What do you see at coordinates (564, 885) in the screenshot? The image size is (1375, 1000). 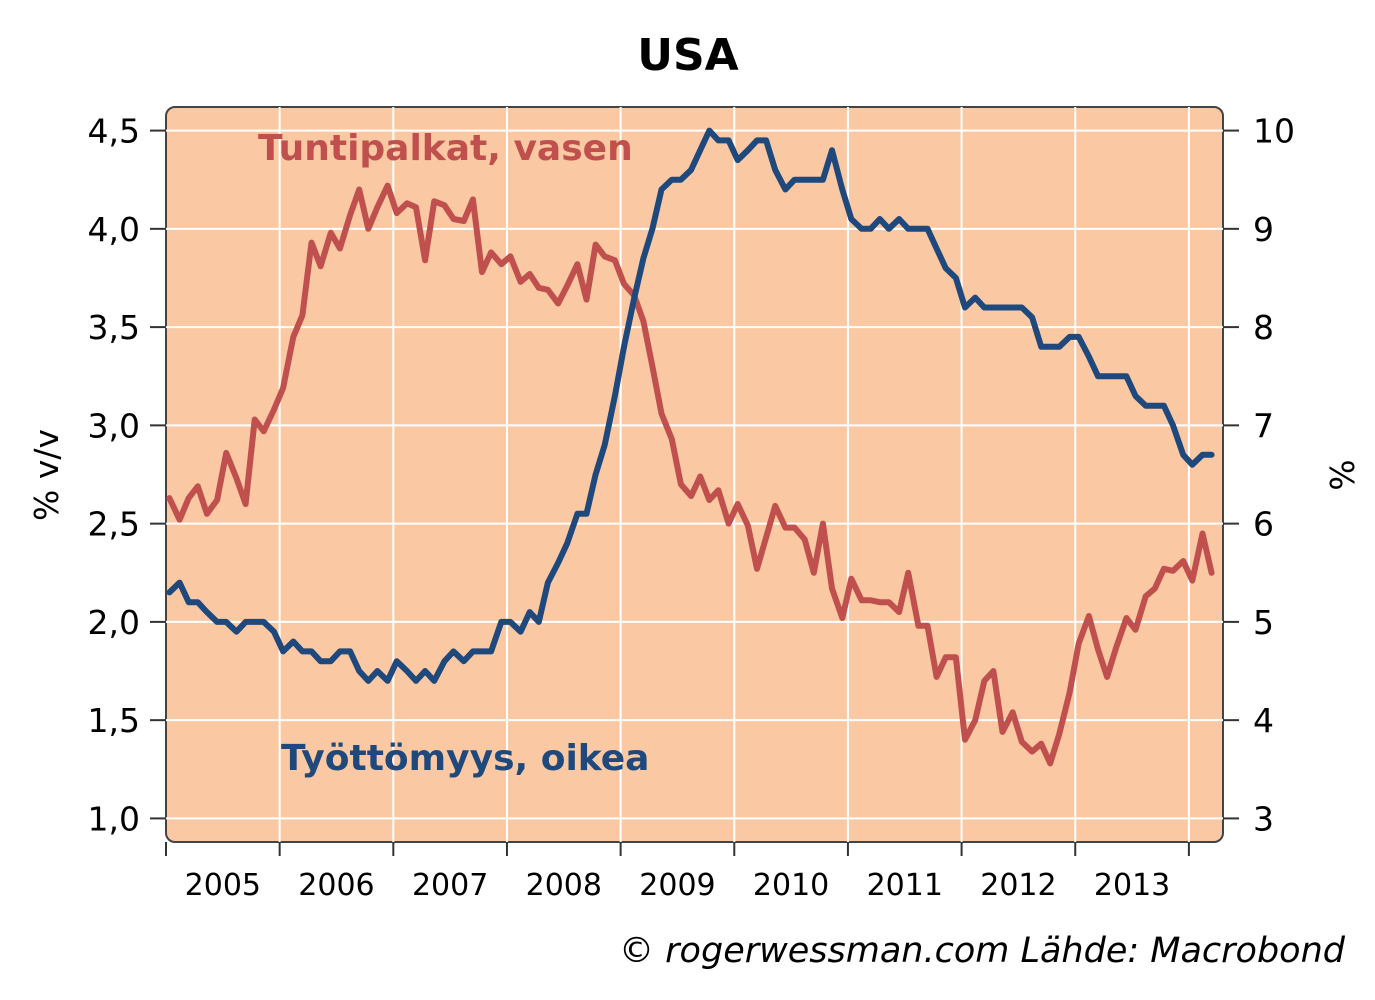 I see `x-tick-label: 2008` at bounding box center [564, 885].